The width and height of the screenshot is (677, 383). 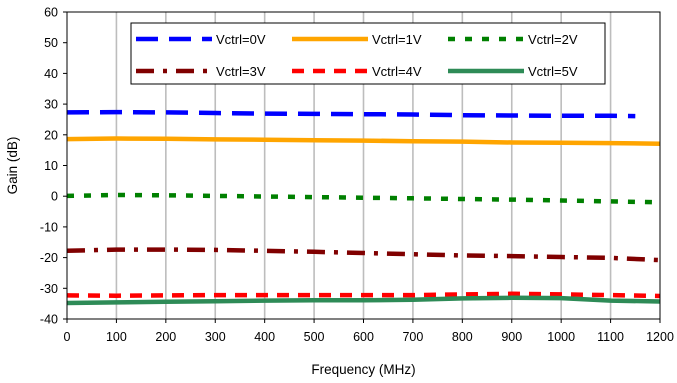 I want to click on x-tick-label: 300, so click(x=215, y=337).